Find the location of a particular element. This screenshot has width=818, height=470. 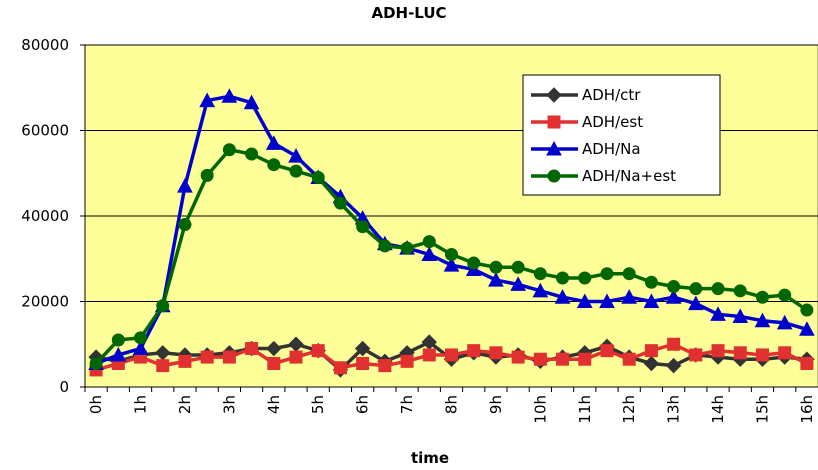

y-tick-label: 80000 is located at coordinates (45, 45).